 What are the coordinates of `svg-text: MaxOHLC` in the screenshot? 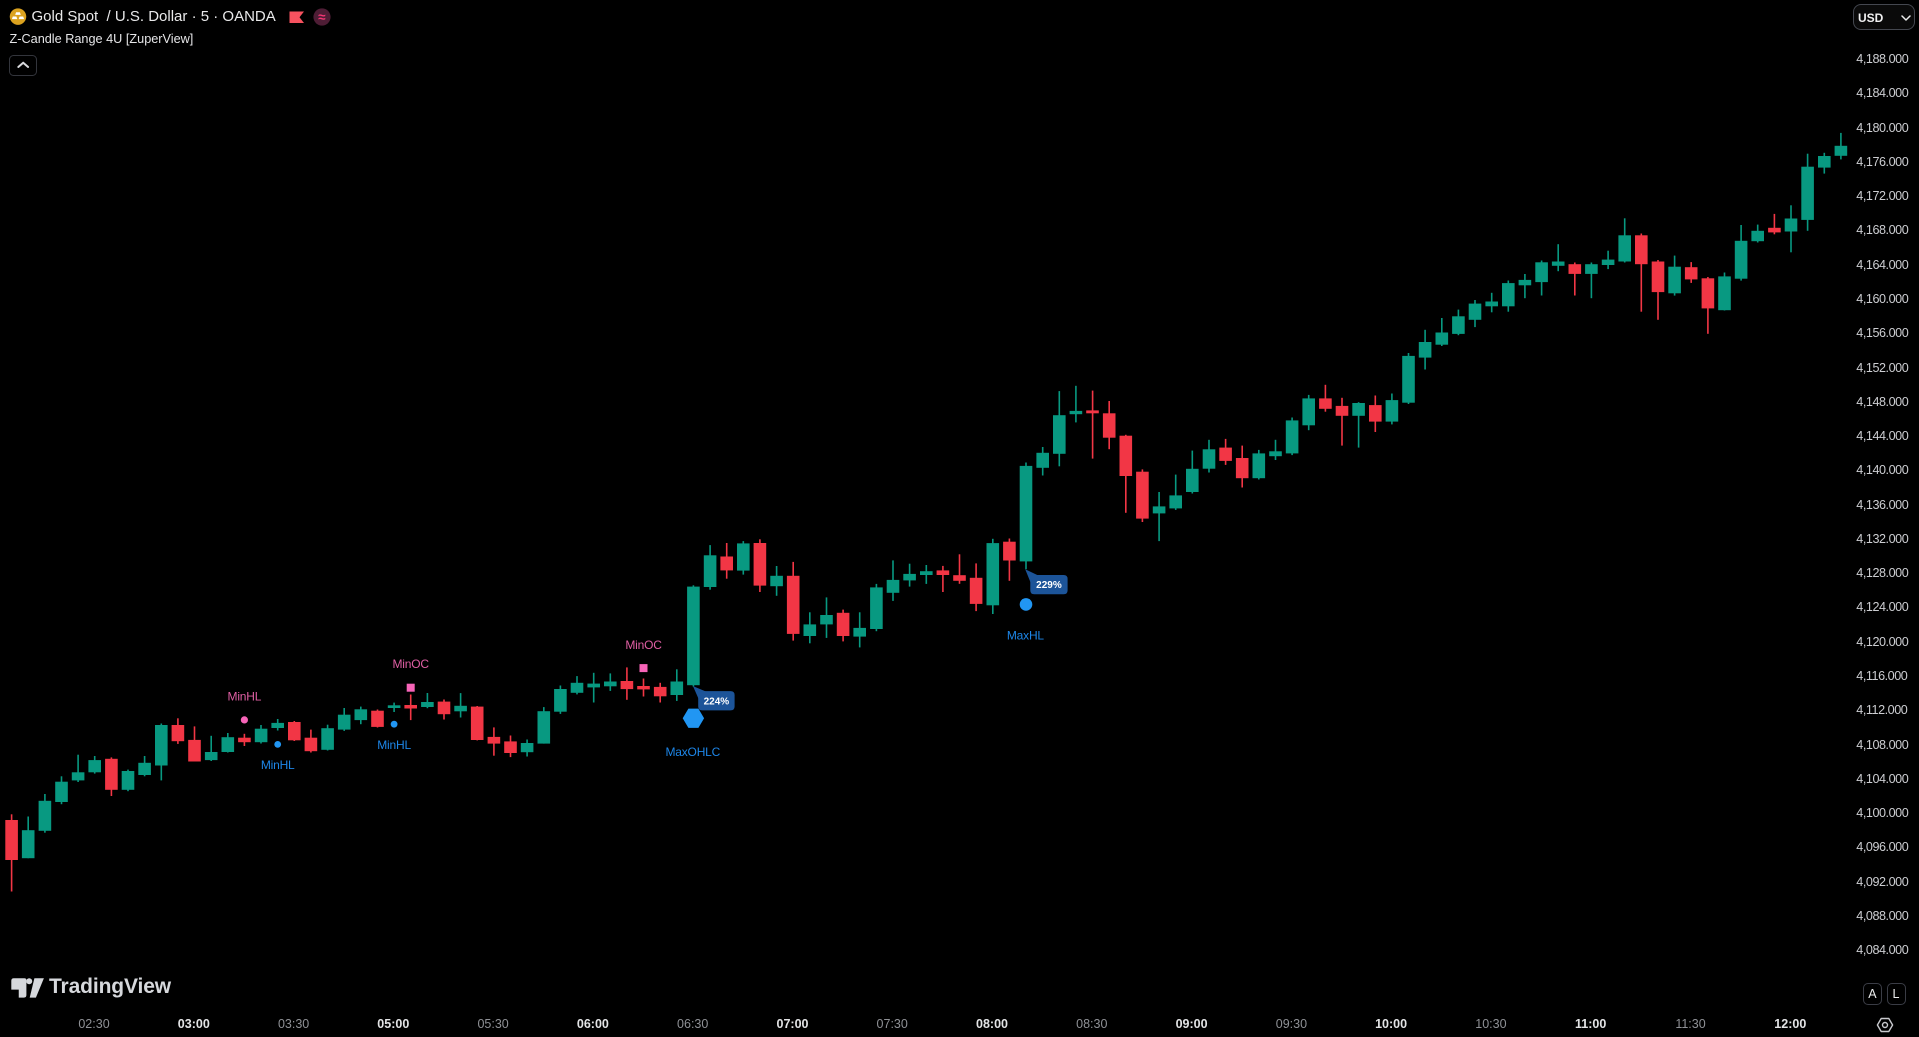 It's located at (692, 752).